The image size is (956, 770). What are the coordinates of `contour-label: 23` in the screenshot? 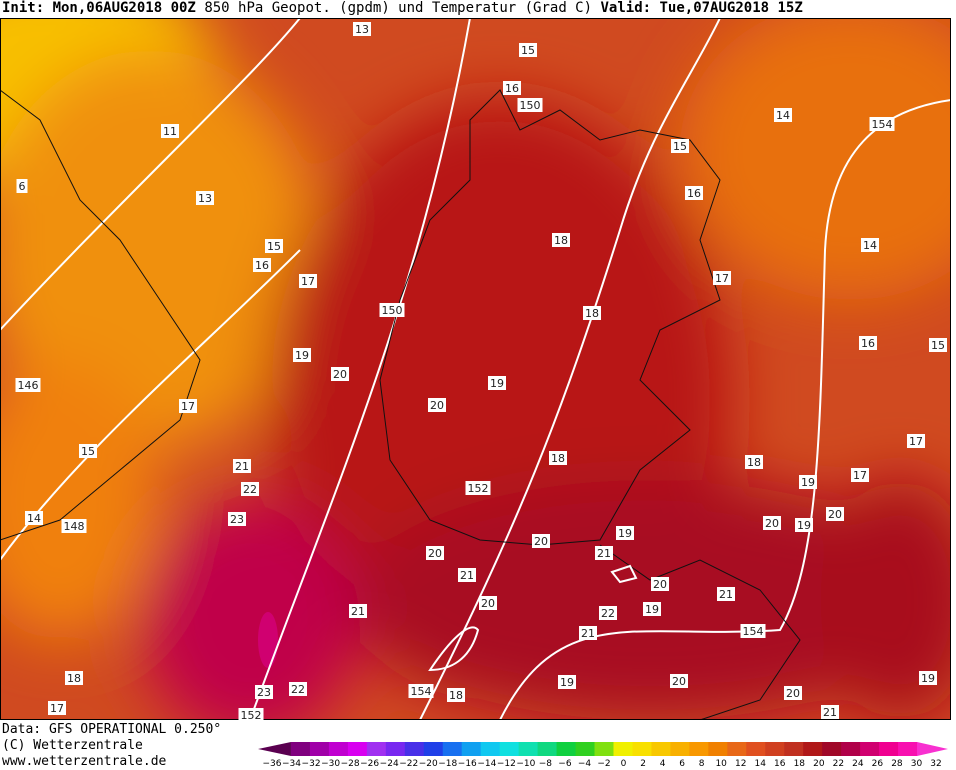 It's located at (237, 519).